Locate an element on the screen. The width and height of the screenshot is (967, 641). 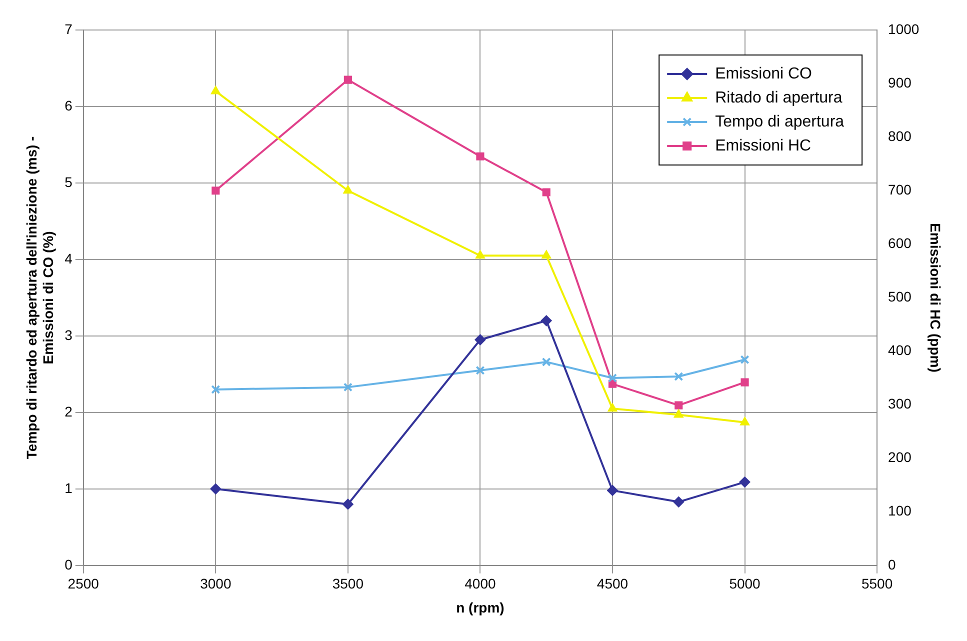
y2-tick-label: 300 is located at coordinates (900, 404).